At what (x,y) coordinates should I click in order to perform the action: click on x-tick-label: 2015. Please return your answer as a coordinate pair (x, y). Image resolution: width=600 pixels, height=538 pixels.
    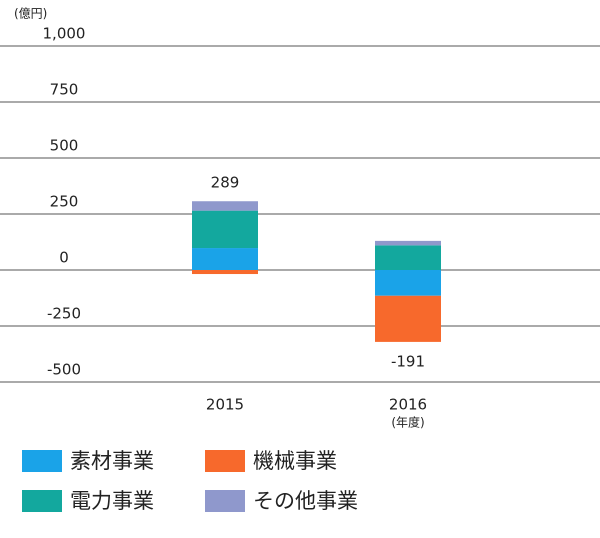
    Looking at the image, I should click on (225, 405).